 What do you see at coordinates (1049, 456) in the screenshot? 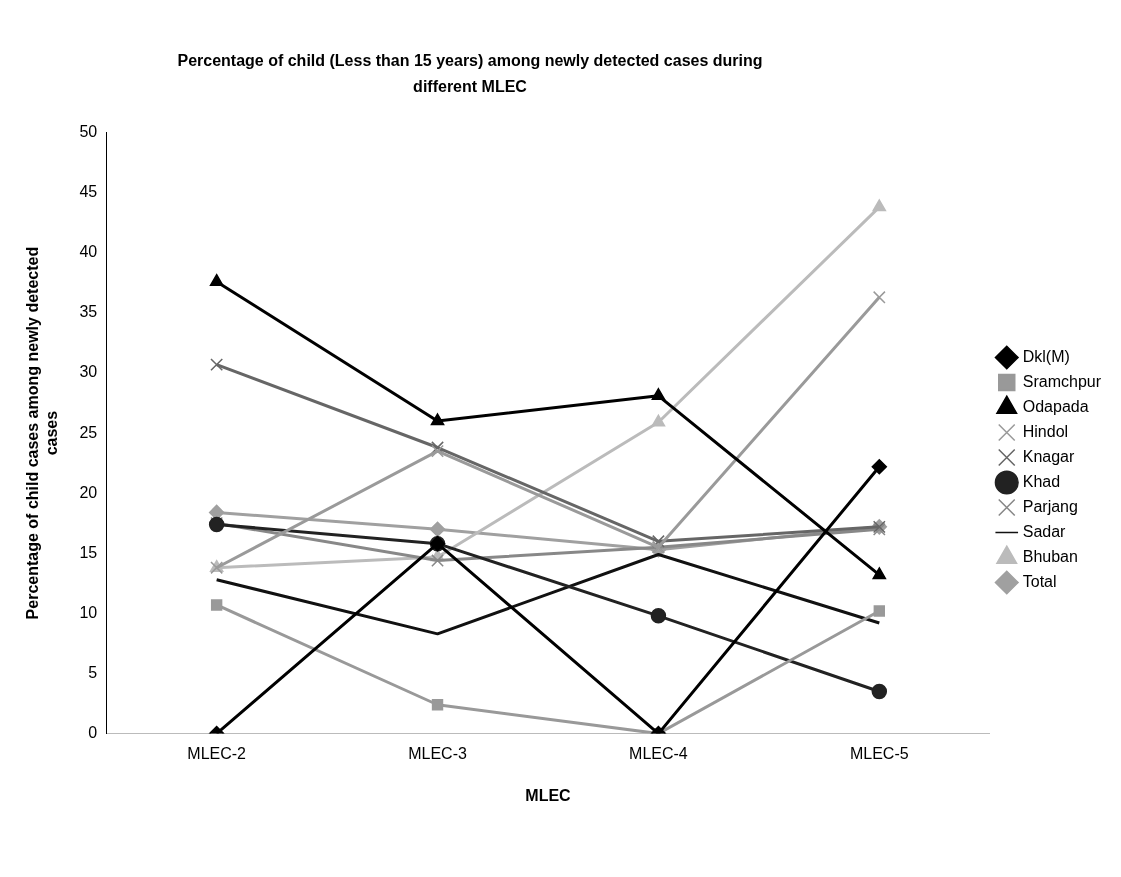
I see `legend-label: Knagar` at bounding box center [1049, 456].